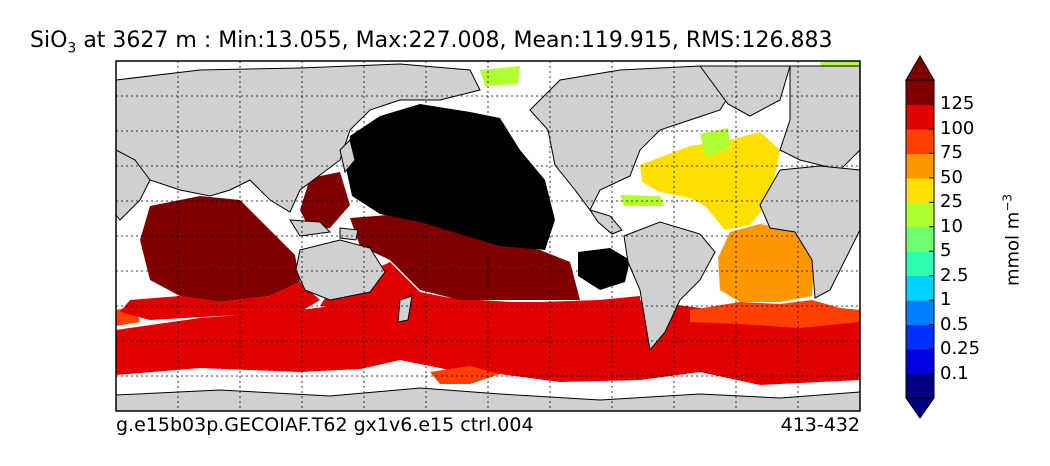 The height and width of the screenshot is (466, 1050). Describe the element at coordinates (951, 226) in the screenshot. I see `colorbar-tick-label: 10` at that location.